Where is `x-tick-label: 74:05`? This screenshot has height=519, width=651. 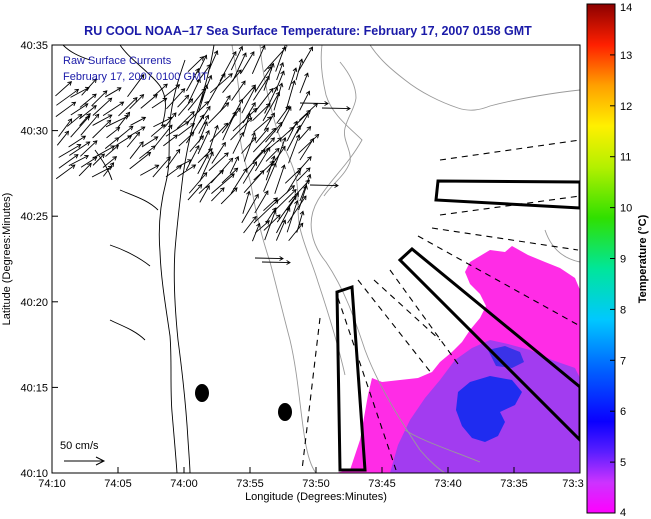
x-tick-label: 74:05 is located at coordinates (118, 484).